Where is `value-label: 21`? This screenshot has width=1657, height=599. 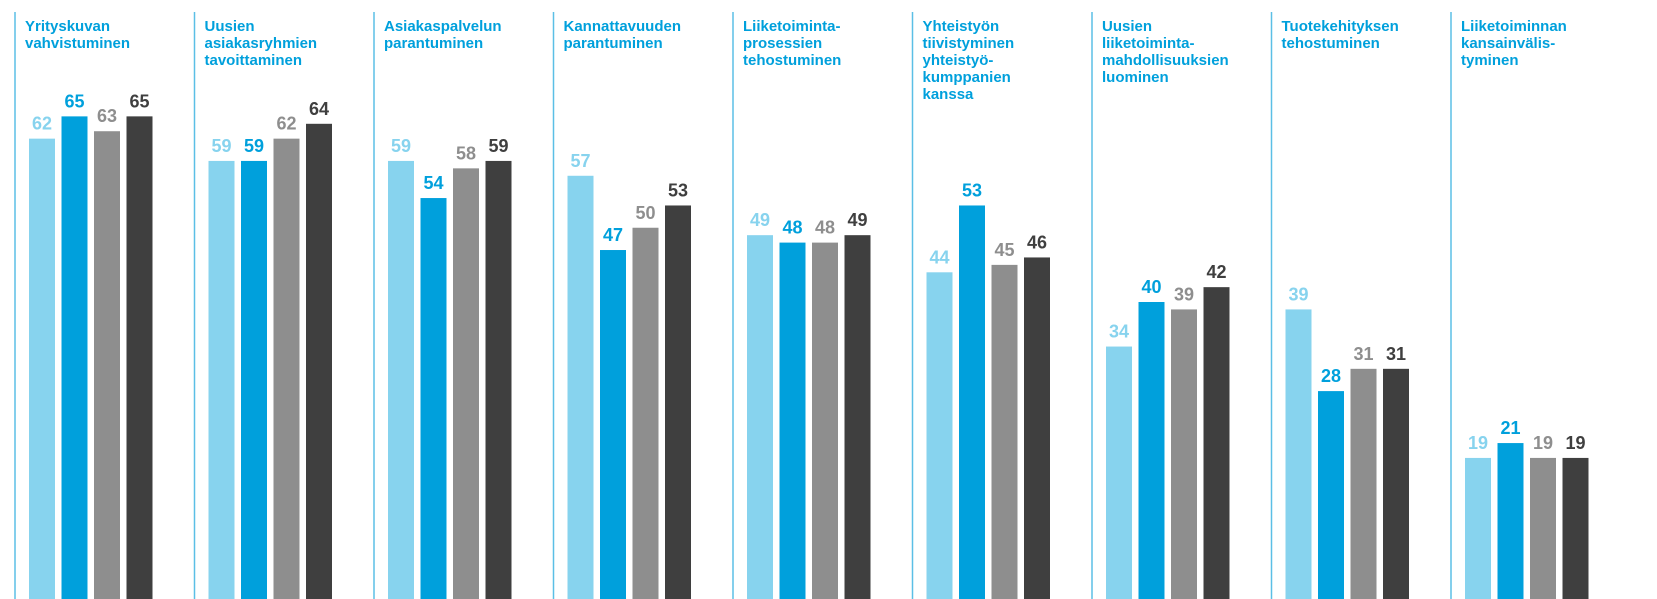 value-label: 21 is located at coordinates (1510, 428).